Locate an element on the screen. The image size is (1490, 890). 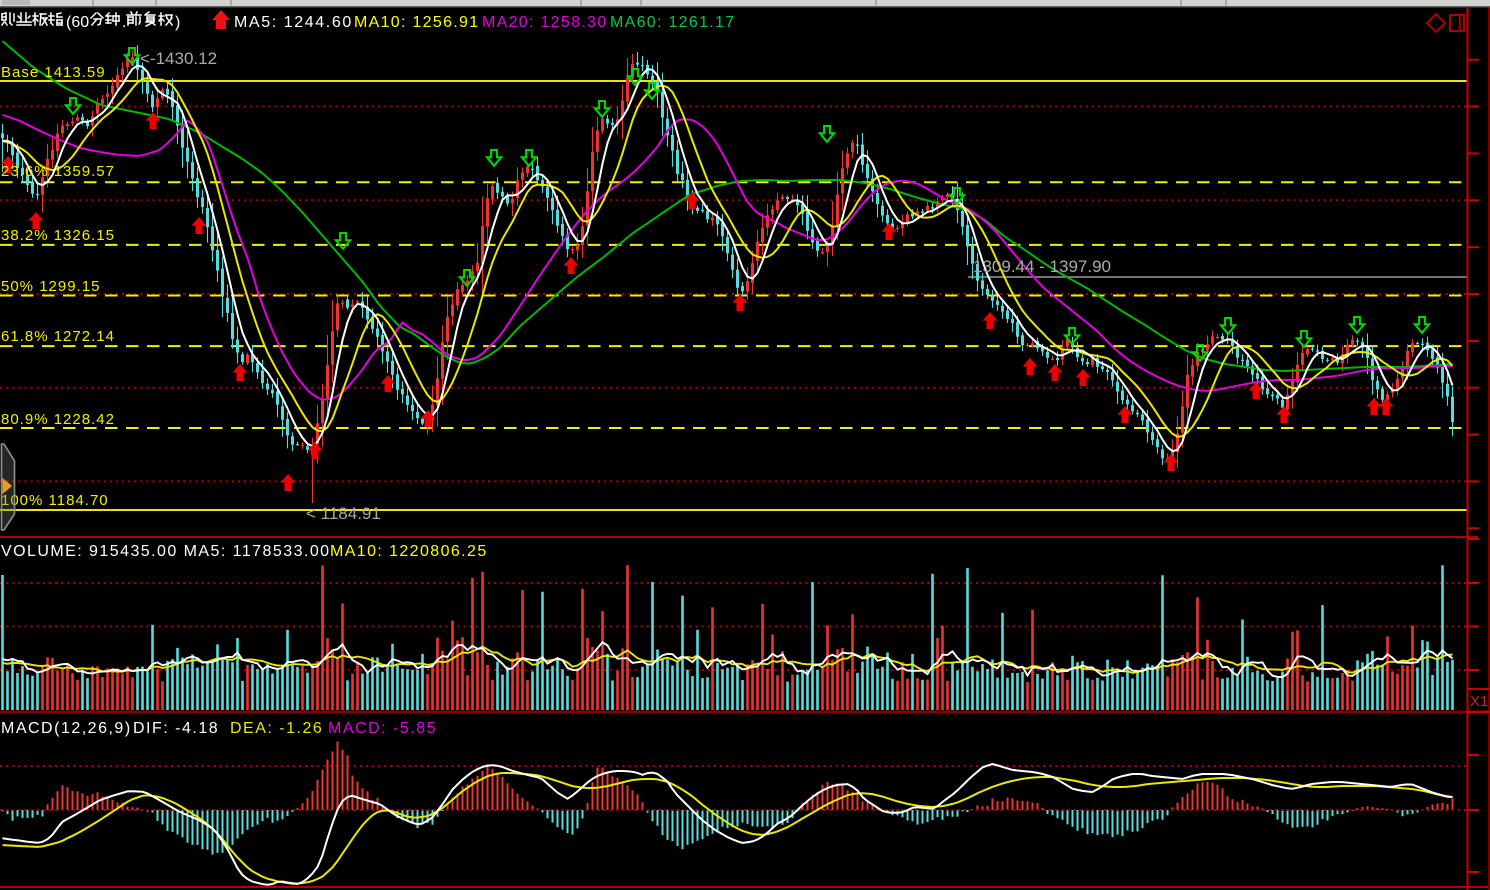
svg-text: 1309.44 - 1397.90 is located at coordinates (1042, 266).